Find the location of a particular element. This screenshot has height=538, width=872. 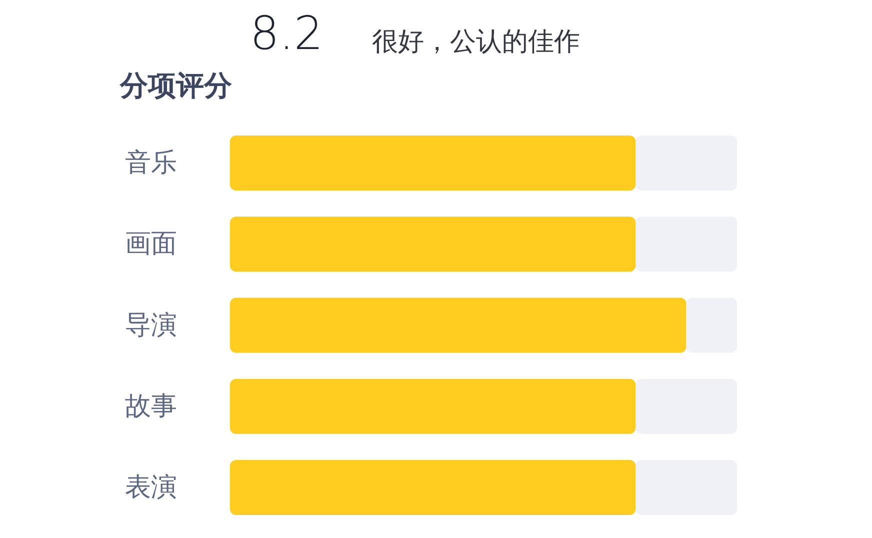

category-label: 表演 is located at coordinates (151, 487).